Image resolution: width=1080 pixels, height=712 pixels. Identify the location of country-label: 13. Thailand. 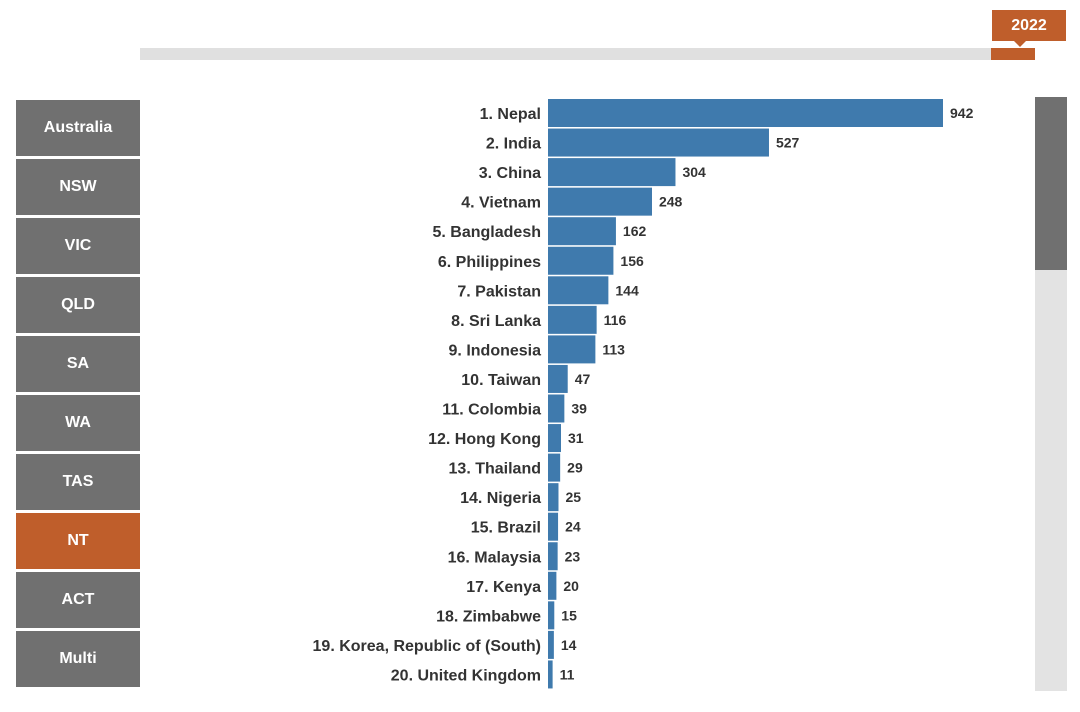
(495, 469).